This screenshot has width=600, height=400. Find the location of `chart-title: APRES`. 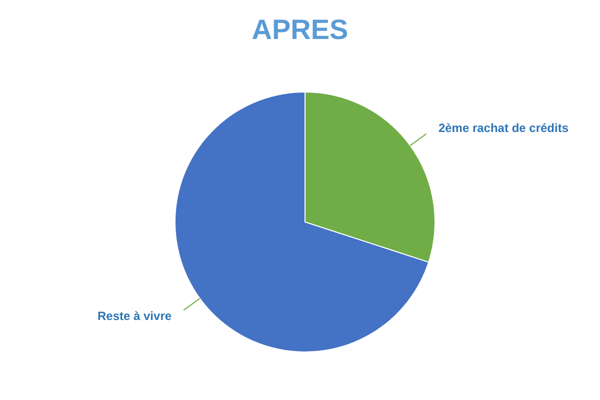

chart-title: APRES is located at coordinates (300, 30).